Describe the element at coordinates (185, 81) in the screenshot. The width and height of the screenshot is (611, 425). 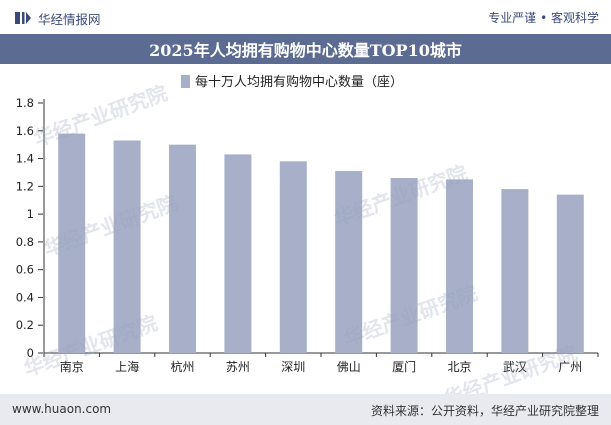
I see `legend-swatch` at that location.